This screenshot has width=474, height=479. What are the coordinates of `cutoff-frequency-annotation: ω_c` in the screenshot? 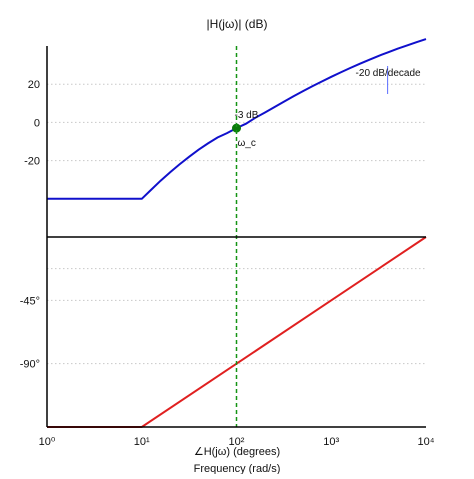 It's located at (247, 143).